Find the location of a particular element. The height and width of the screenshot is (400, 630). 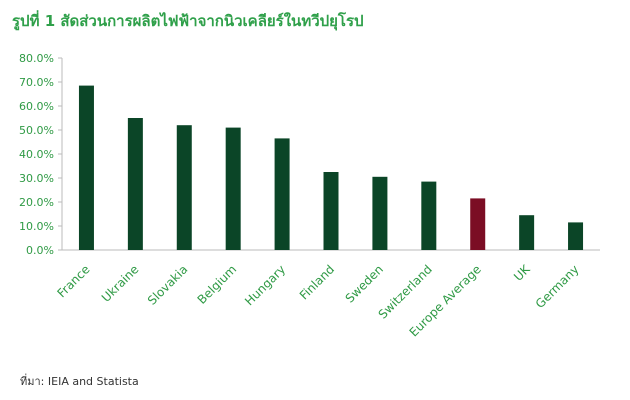

x-tick-label: Belgium is located at coordinates (217, 284).